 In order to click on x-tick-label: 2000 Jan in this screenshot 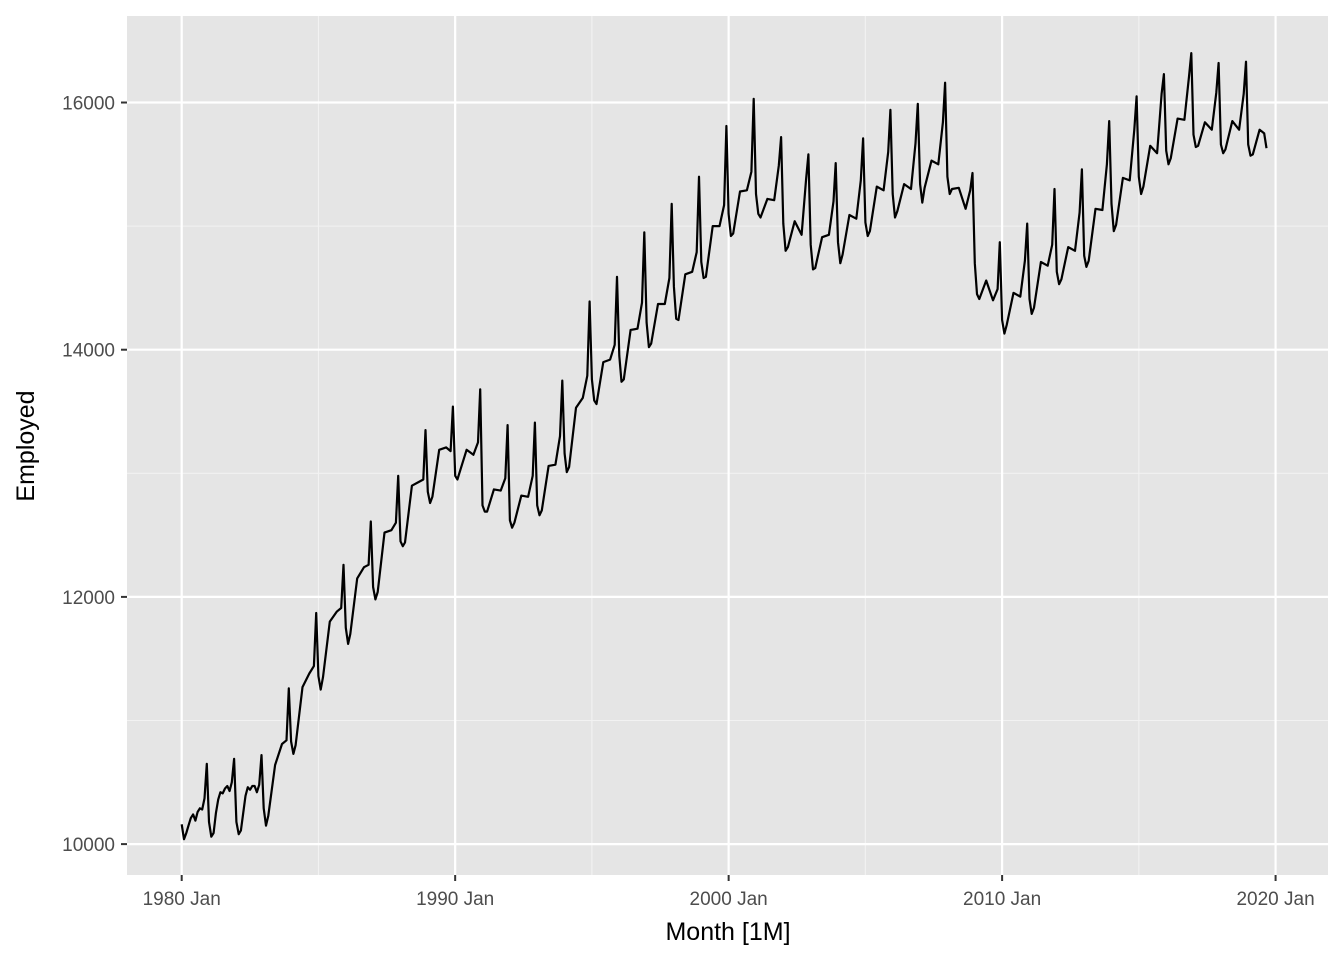, I will do `click(729, 899)`.